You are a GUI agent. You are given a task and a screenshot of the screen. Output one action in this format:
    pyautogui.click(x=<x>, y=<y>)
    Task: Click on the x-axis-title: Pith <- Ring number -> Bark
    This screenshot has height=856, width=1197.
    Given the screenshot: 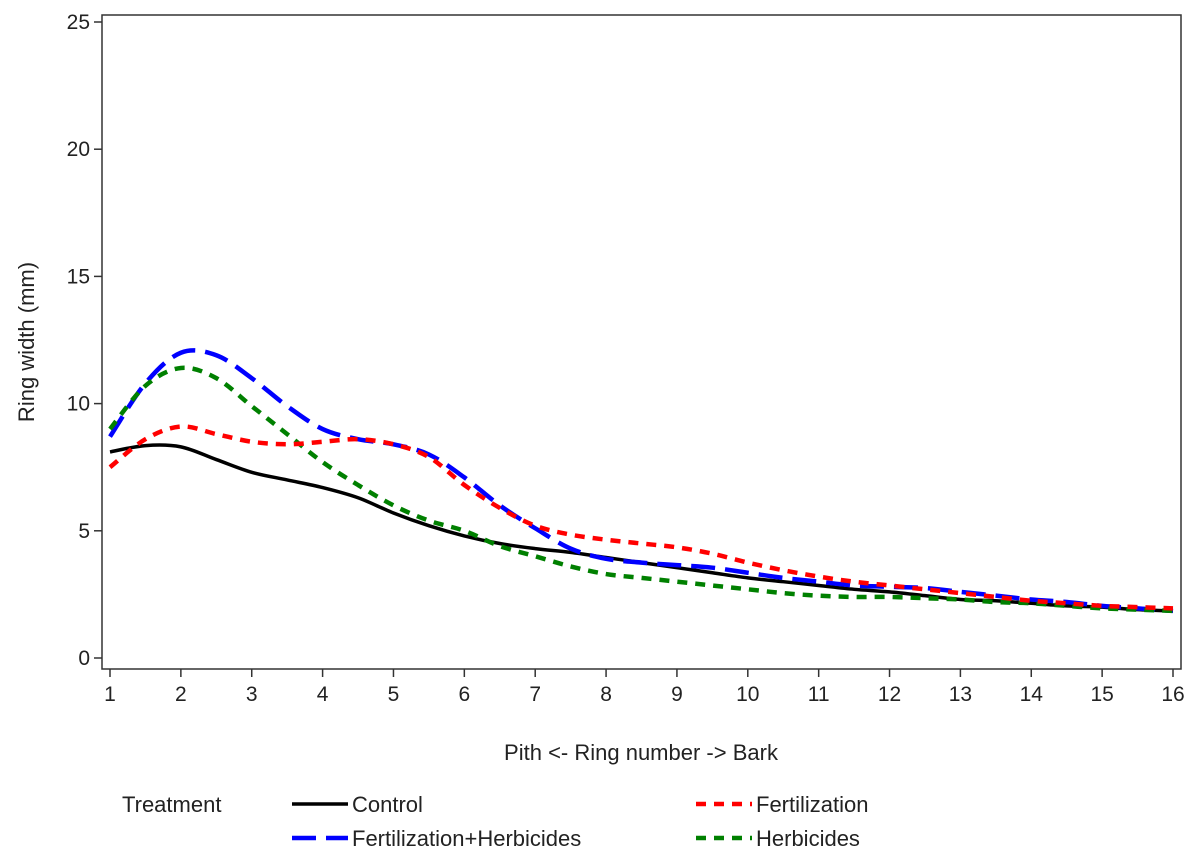 What is the action you would take?
    pyautogui.click(x=641, y=752)
    